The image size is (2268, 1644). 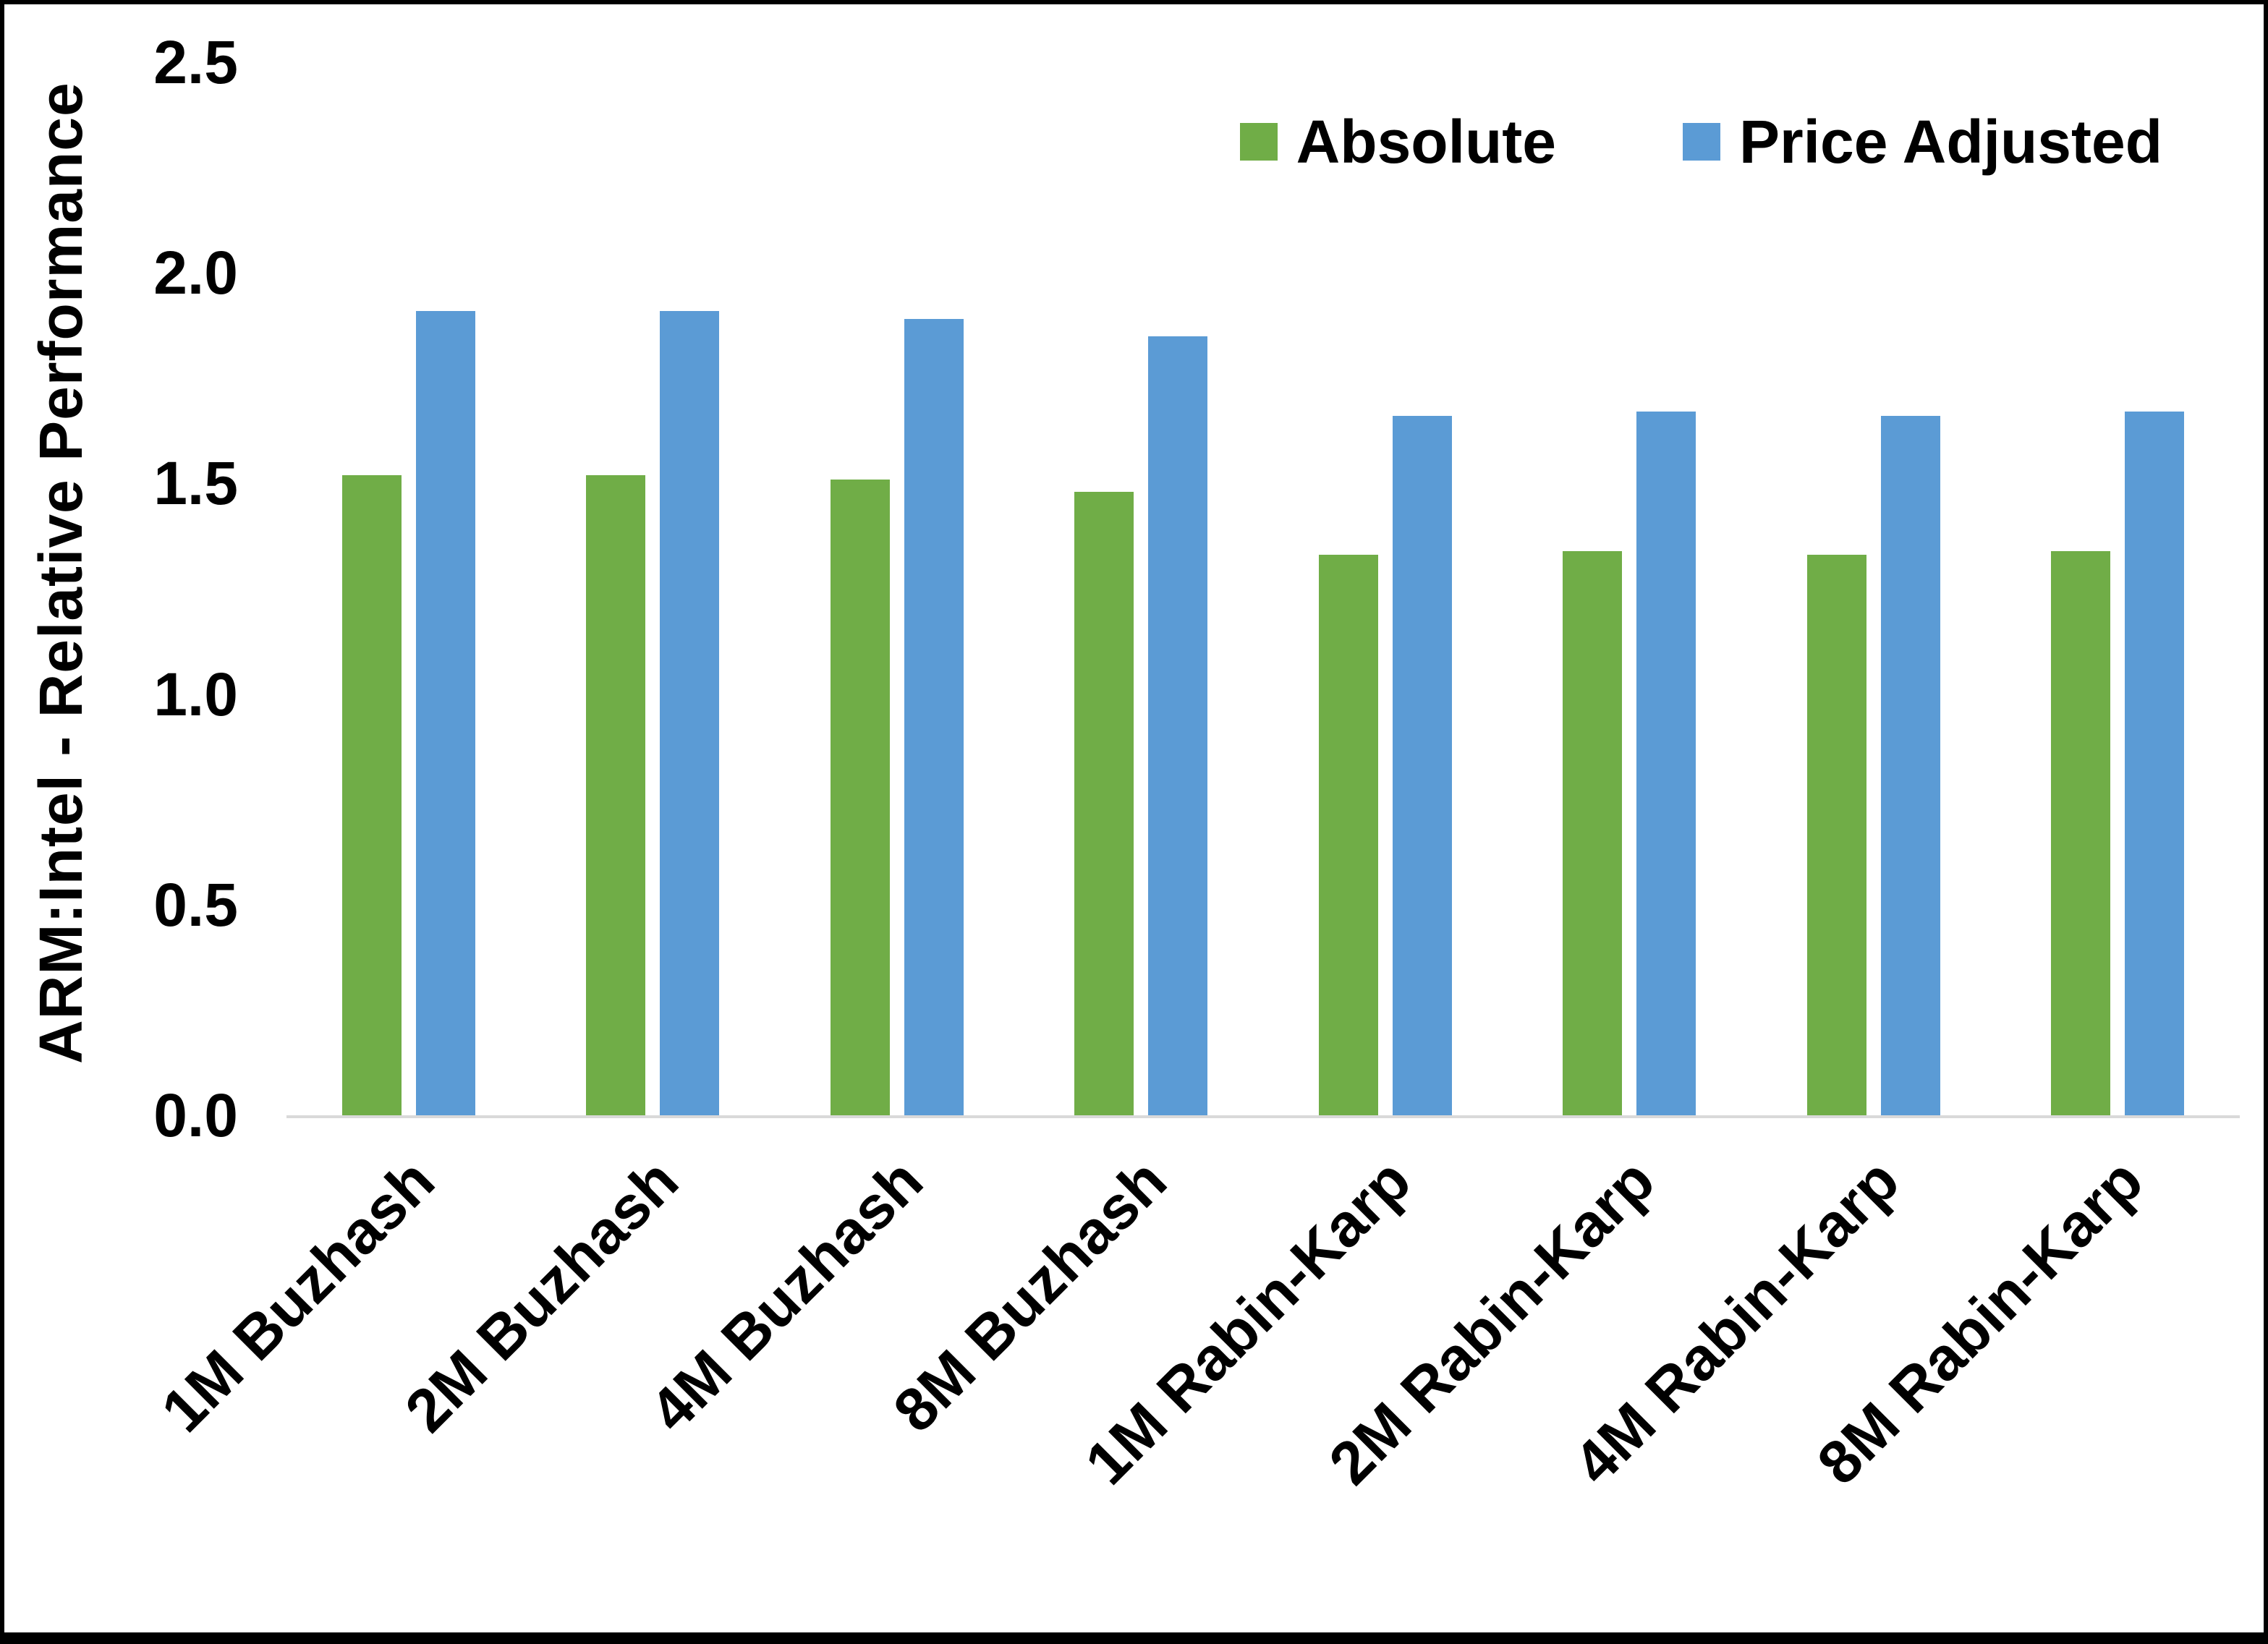 I want to click on legend-swatch-price-adjusted-icon, so click(x=1701, y=142).